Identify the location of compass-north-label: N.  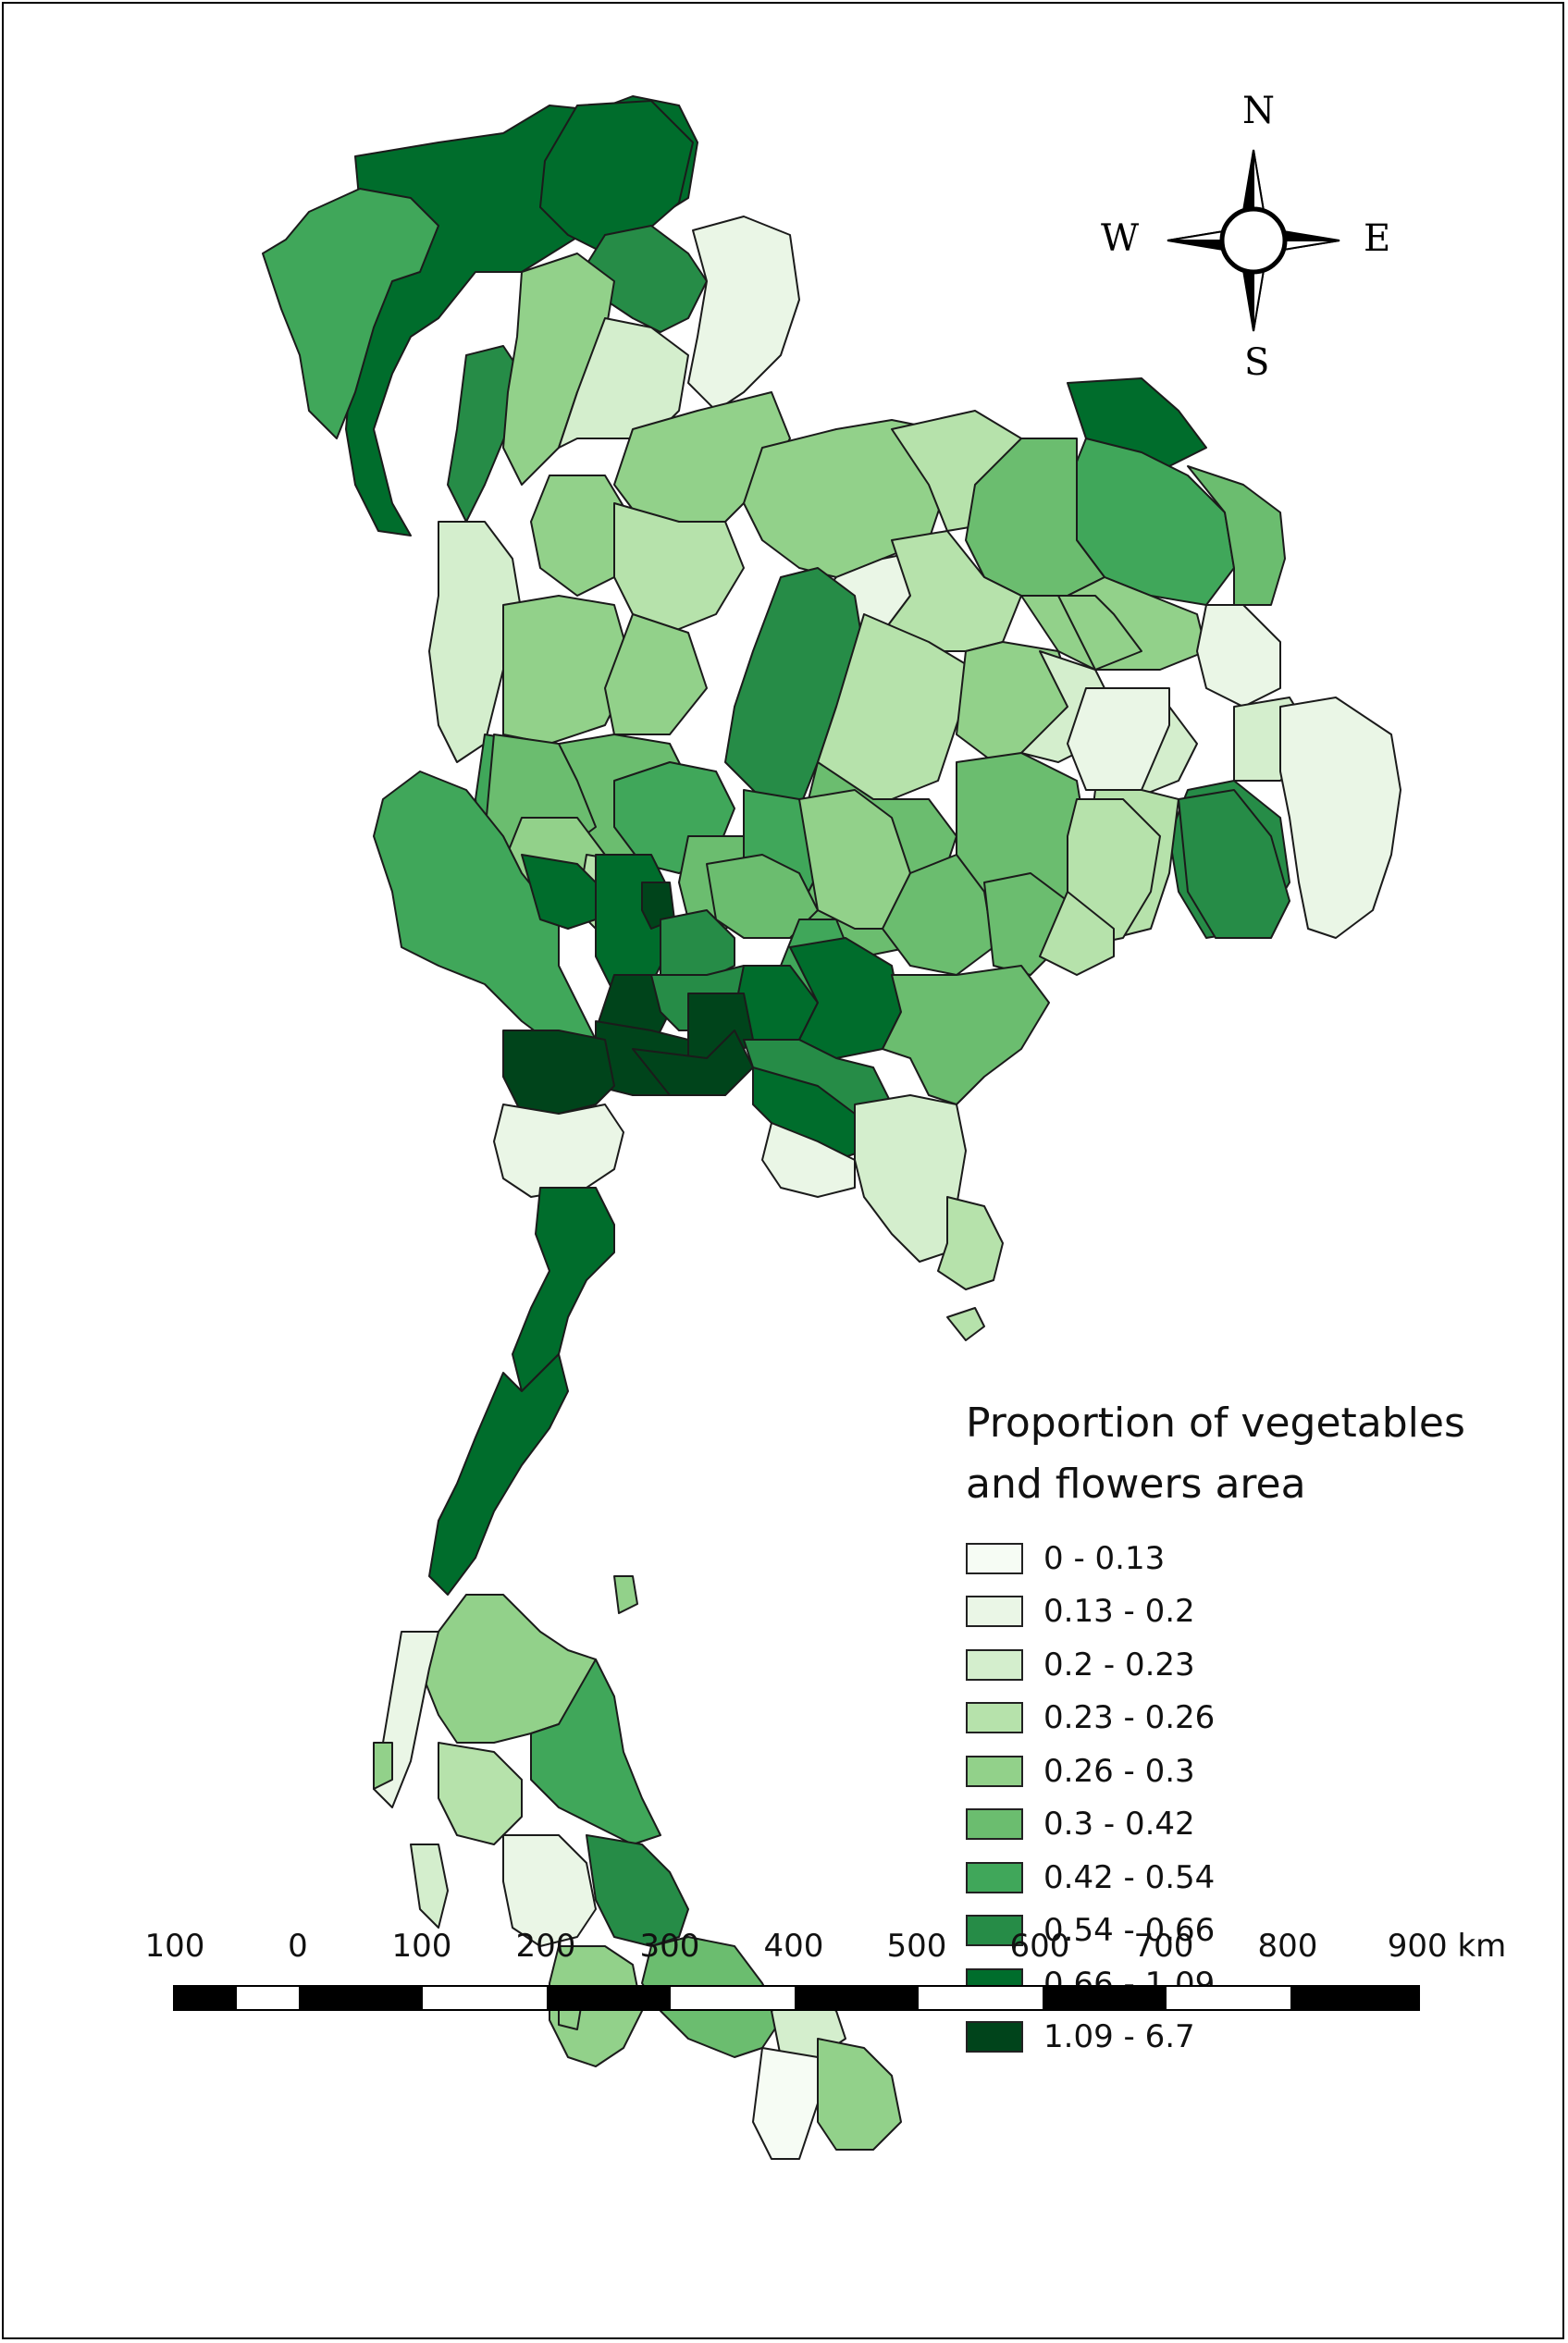
(1258, 111).